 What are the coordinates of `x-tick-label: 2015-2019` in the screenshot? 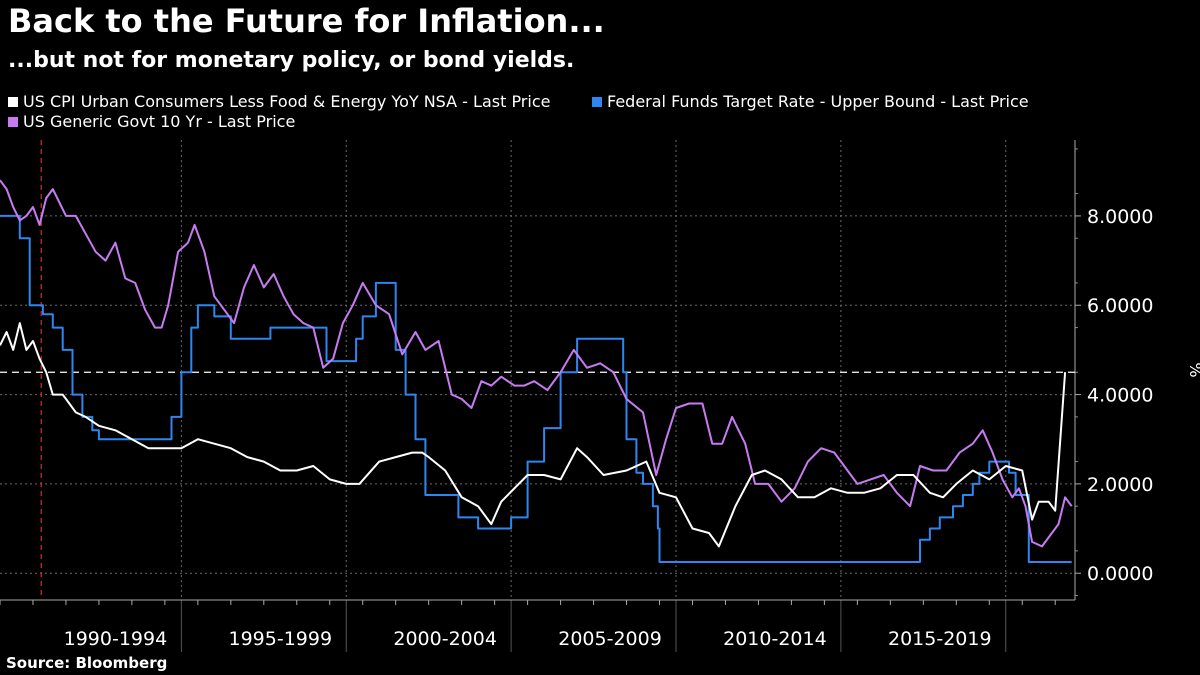 It's located at (940, 639).